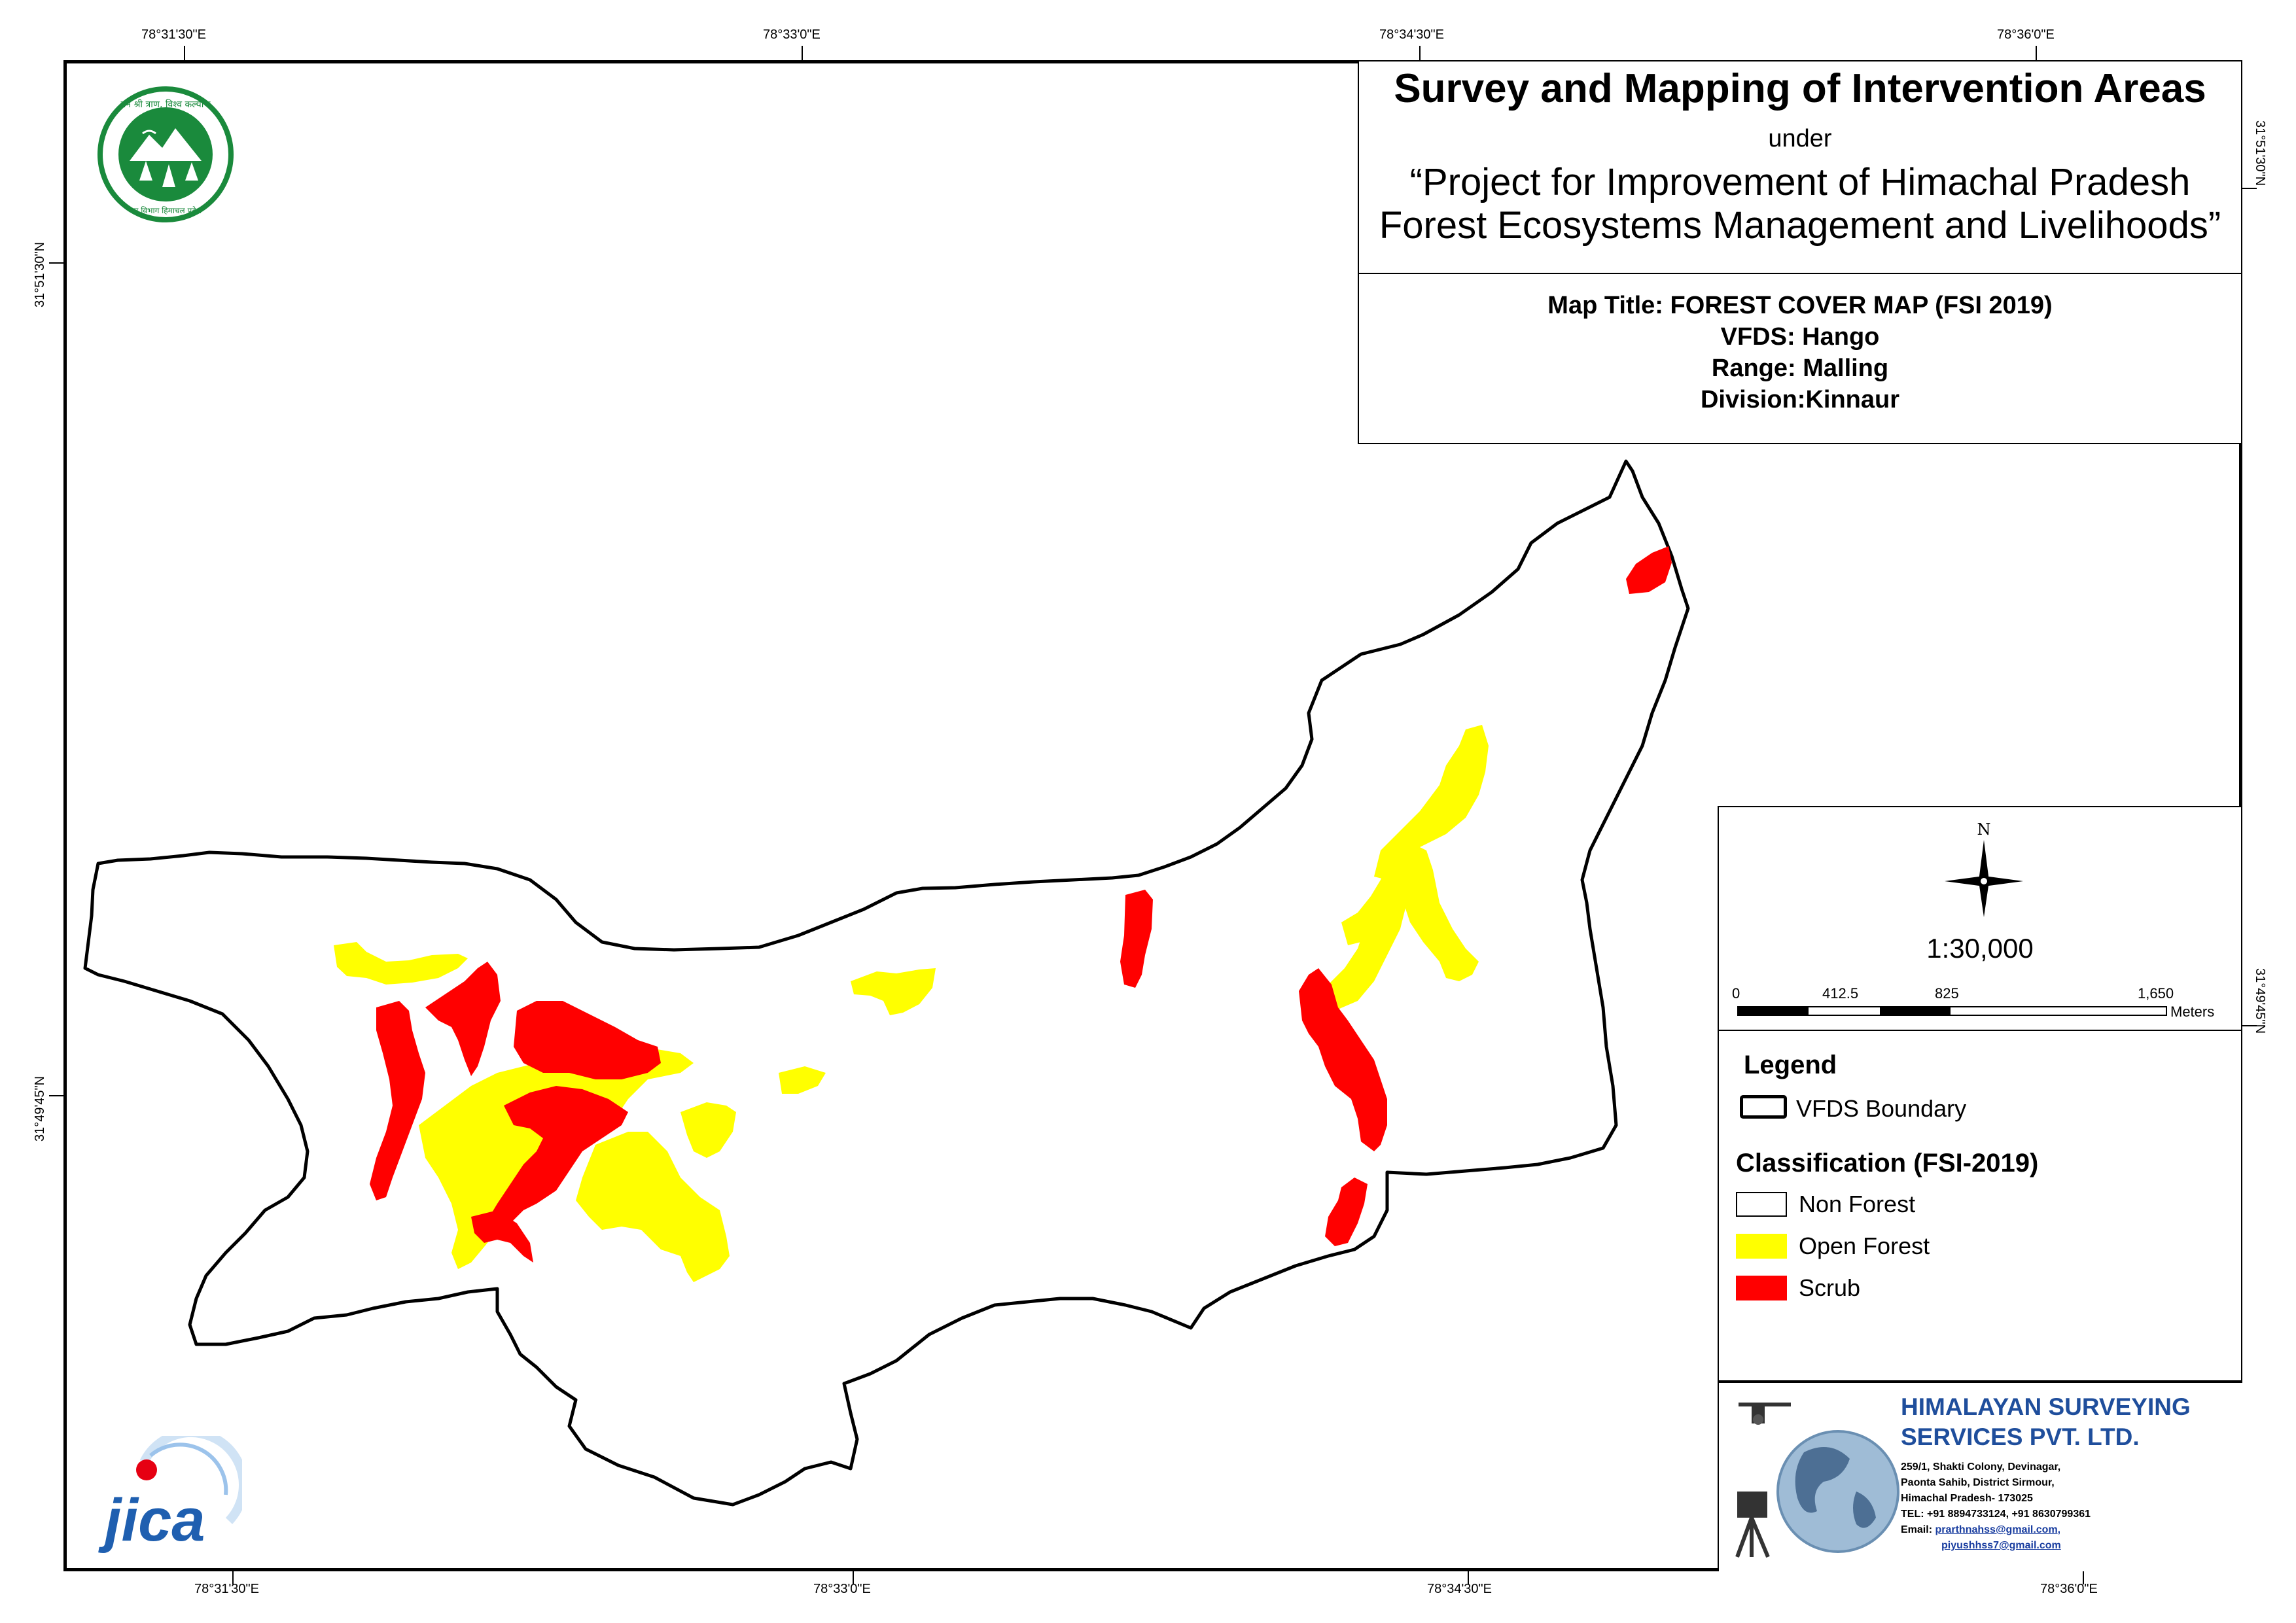 The width and height of the screenshot is (2296, 1623). I want to click on map-heading: Survey and Mapping of Intervention Areas, so click(1800, 88).